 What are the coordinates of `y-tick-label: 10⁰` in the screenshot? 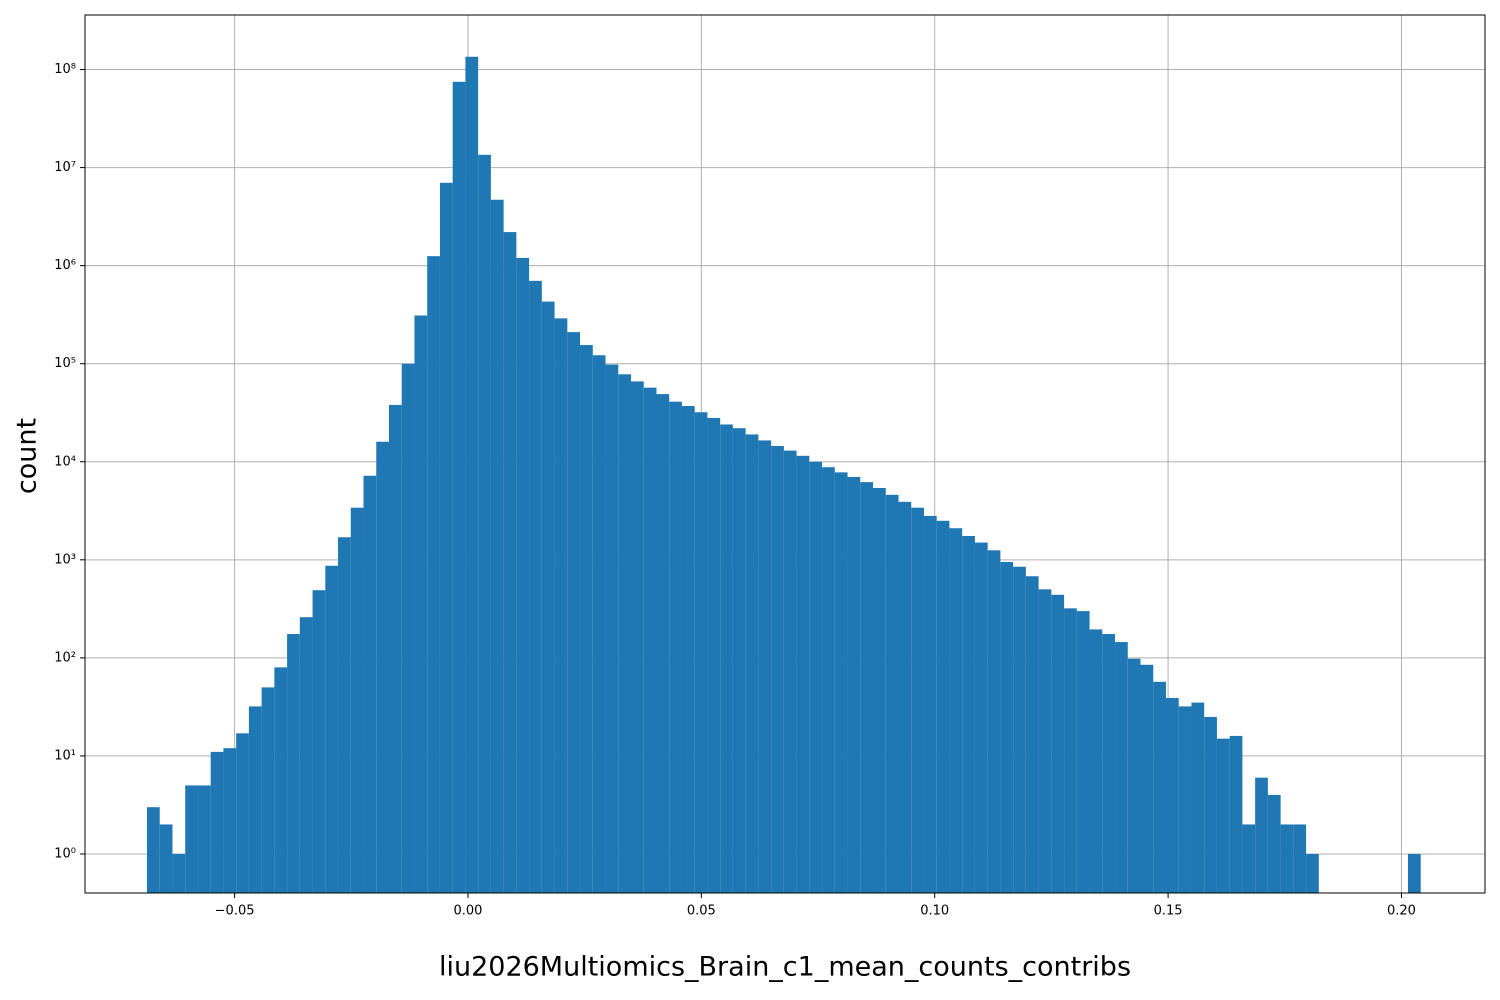 It's located at (65, 853).